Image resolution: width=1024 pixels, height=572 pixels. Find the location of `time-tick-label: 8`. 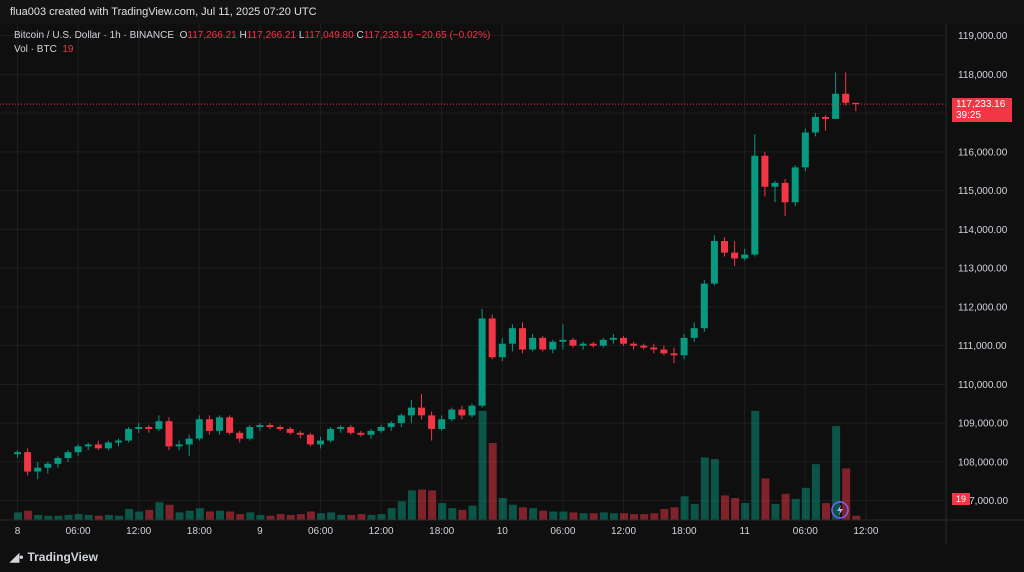

time-tick-label: 8 is located at coordinates (18, 531).